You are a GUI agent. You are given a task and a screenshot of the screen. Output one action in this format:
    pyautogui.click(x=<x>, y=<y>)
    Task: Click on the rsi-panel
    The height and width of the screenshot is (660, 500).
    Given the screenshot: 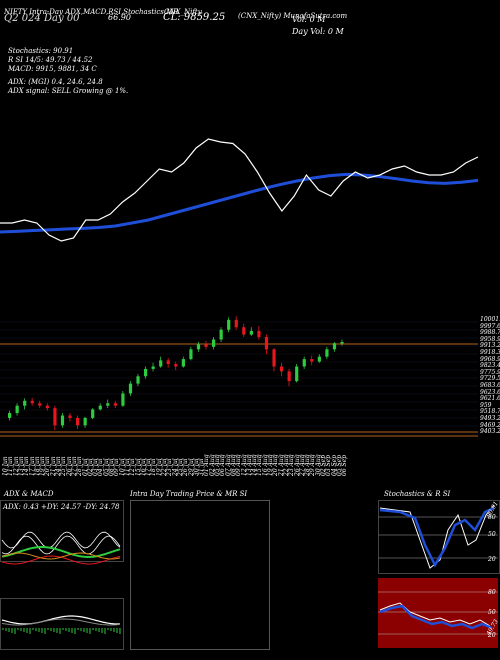 What is the action you would take?
    pyautogui.click(x=438, y=613)
    